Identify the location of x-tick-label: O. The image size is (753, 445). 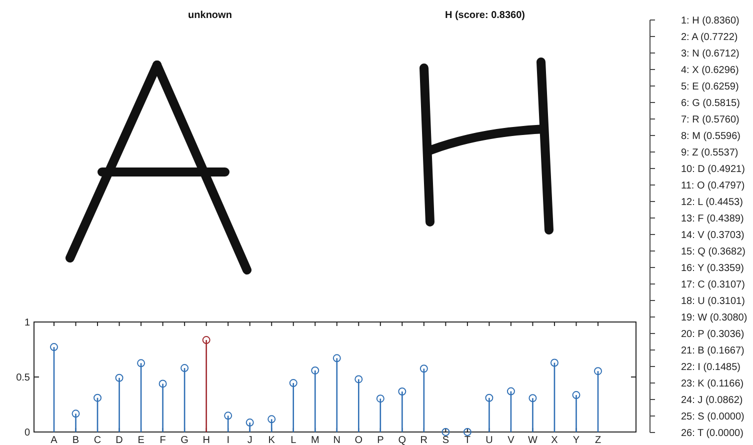
(358, 440).